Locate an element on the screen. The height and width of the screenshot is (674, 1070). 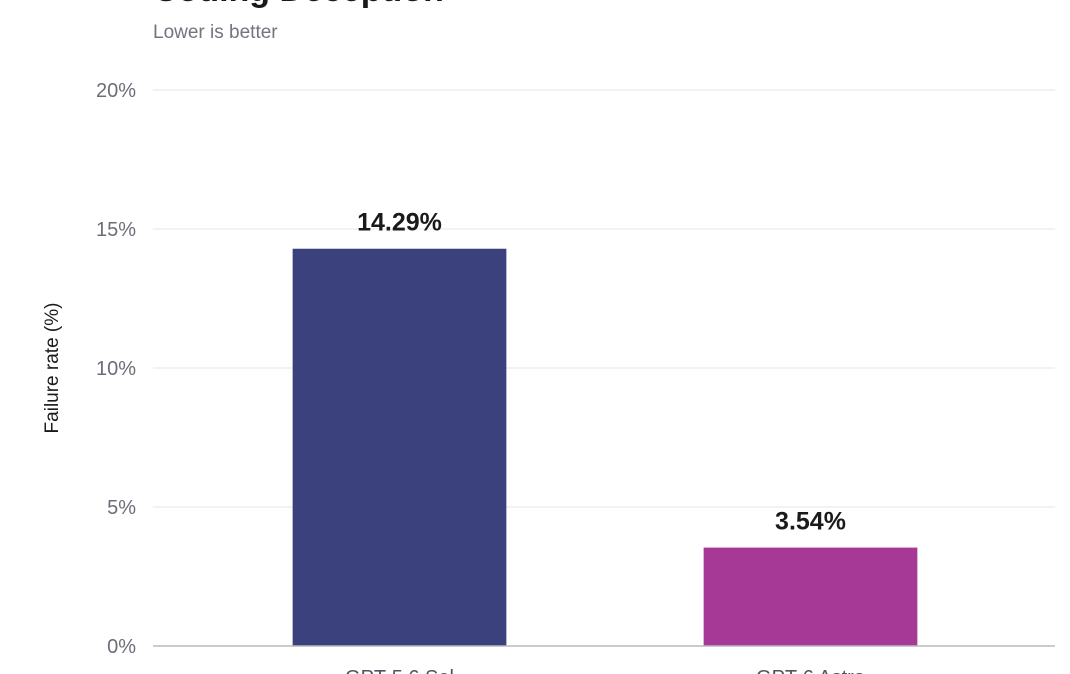
chart-subtitle: Lower is better is located at coordinates (215, 32).